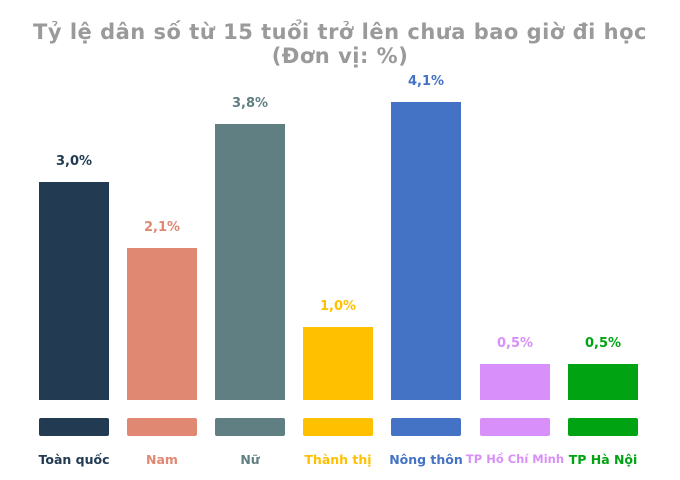 The width and height of the screenshot is (680, 480). Describe the element at coordinates (162, 227) in the screenshot. I see `bar-value-label: 2,1%` at that location.